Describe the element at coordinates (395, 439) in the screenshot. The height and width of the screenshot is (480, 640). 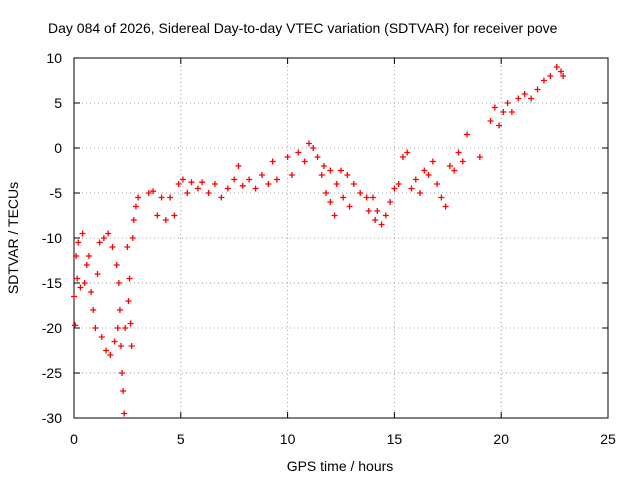
I see `x-tick-label: 15` at that location.